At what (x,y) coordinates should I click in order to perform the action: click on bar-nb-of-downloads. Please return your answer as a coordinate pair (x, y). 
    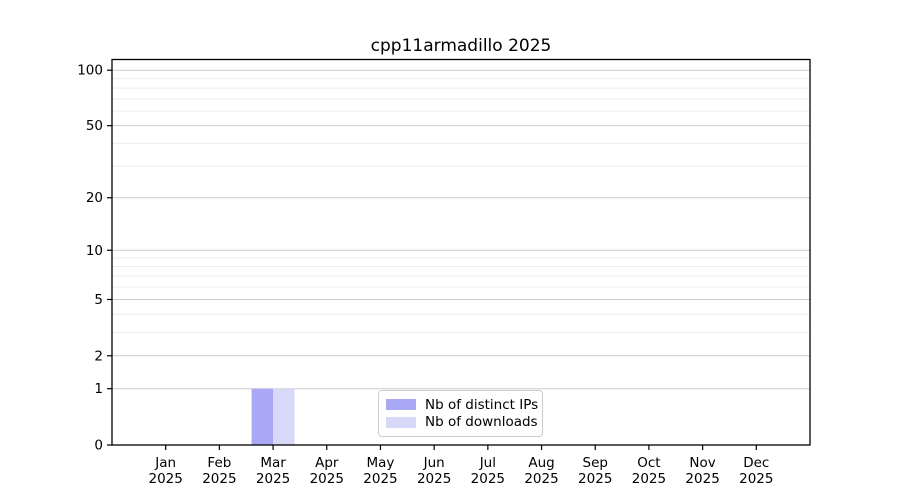
    Looking at the image, I should click on (284, 416).